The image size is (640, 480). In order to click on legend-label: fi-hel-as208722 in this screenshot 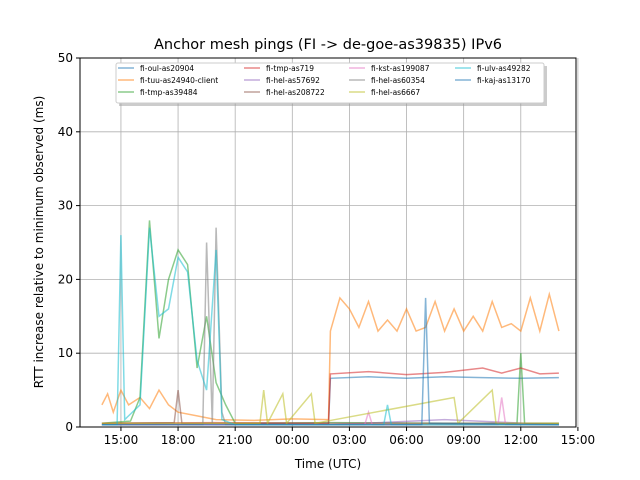, I will do `click(295, 92)`.